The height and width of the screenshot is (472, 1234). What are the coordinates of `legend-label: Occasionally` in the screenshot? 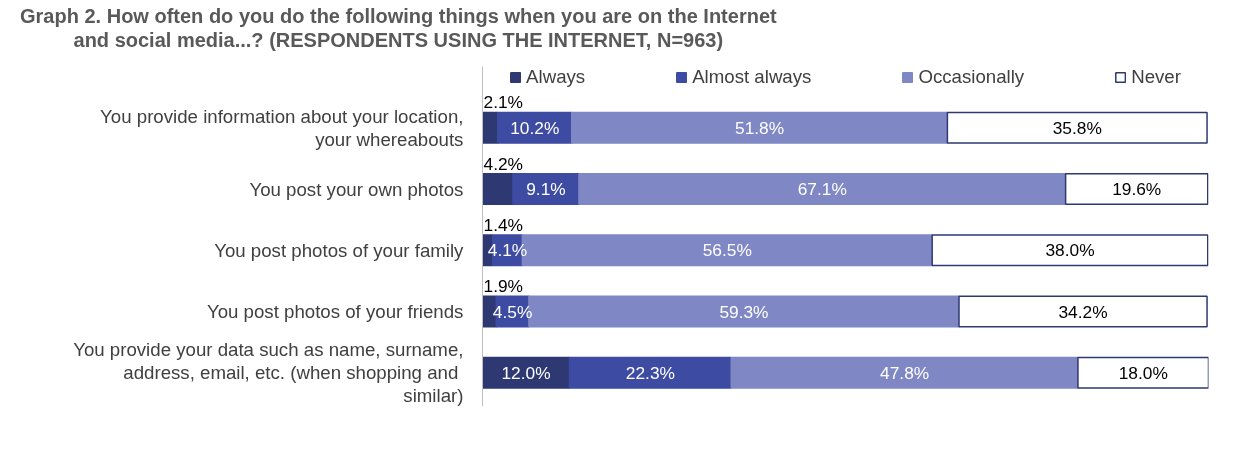 It's located at (971, 77).